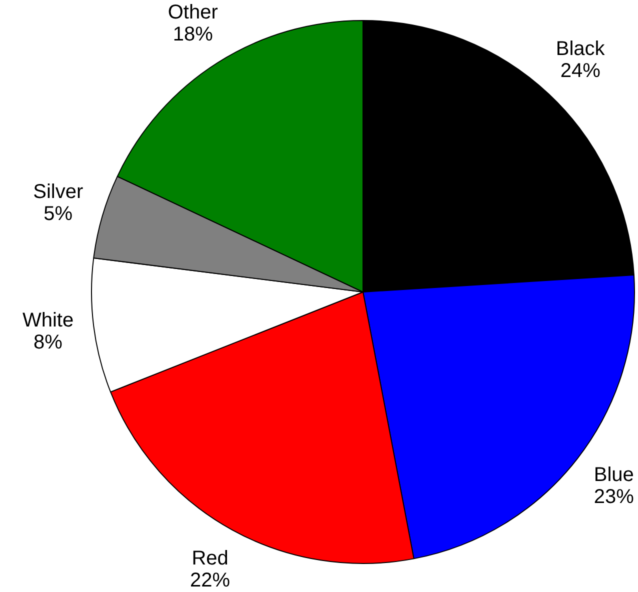  Describe the element at coordinates (58, 191) in the screenshot. I see `slice-label: Silver` at that location.